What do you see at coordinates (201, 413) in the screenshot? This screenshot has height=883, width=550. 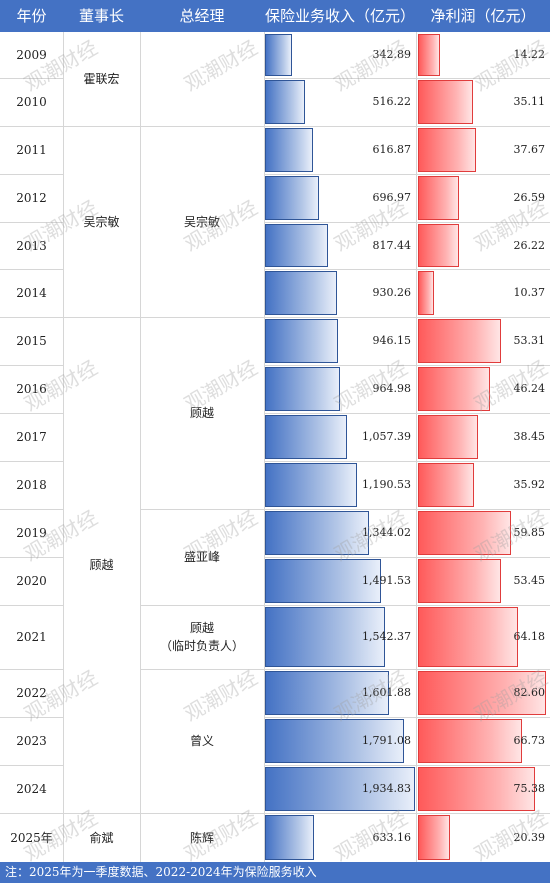 I see `gm-name: 顾越` at bounding box center [201, 413].